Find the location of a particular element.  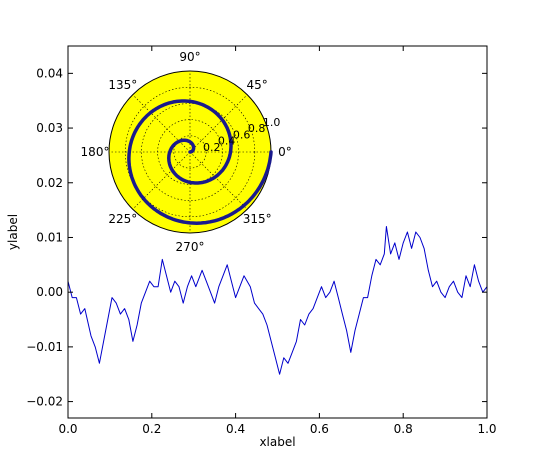

x-tick-label: 1.0 is located at coordinates (486, 429).